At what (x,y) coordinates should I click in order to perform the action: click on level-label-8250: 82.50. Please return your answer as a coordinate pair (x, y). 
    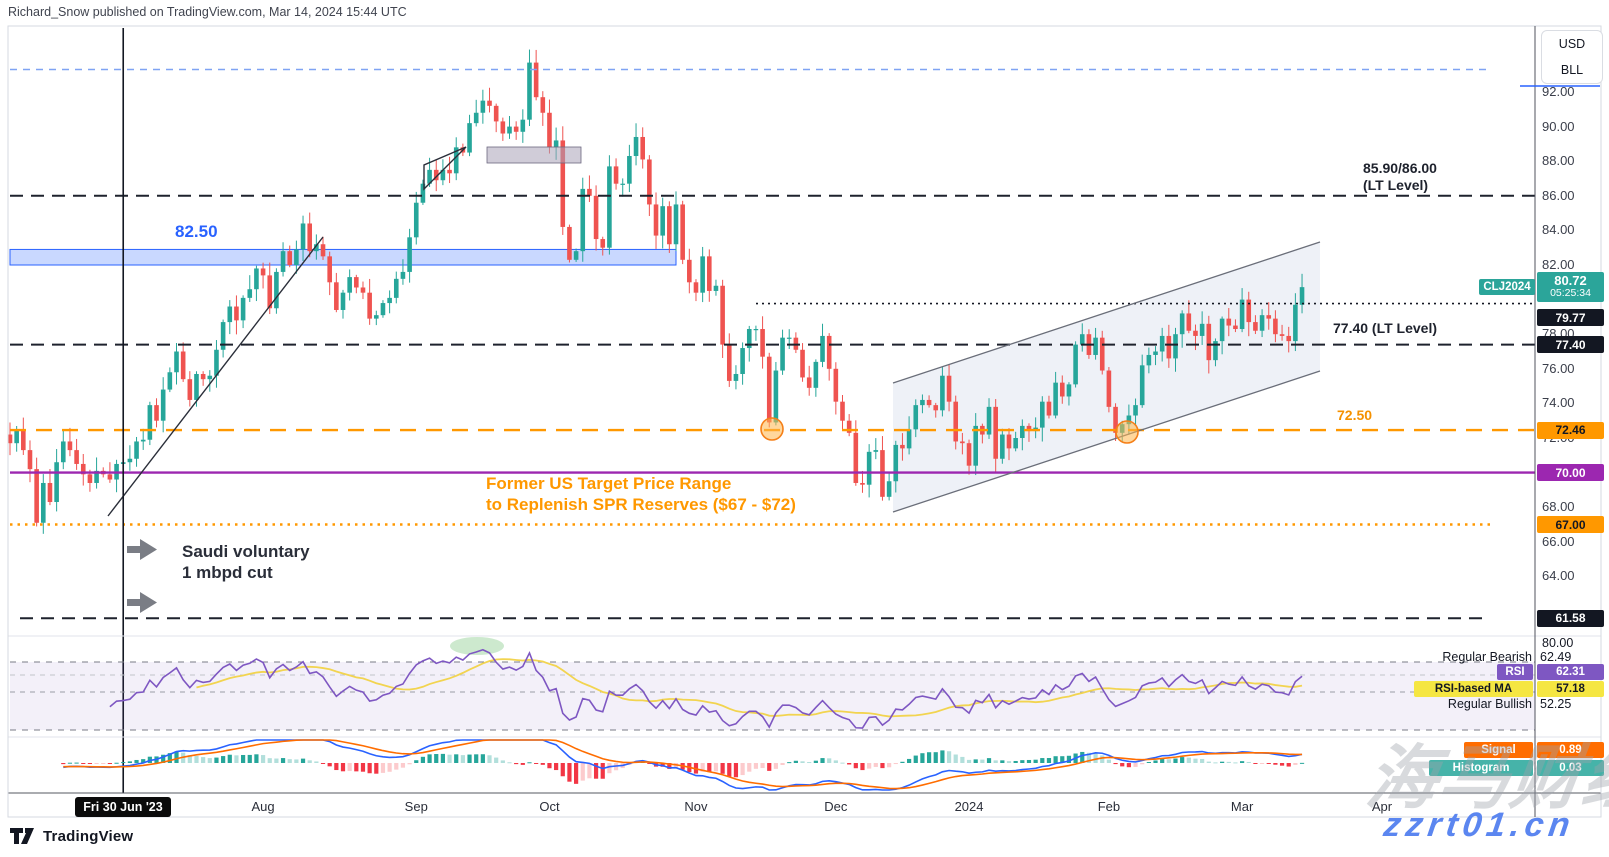
    Looking at the image, I should click on (196, 231).